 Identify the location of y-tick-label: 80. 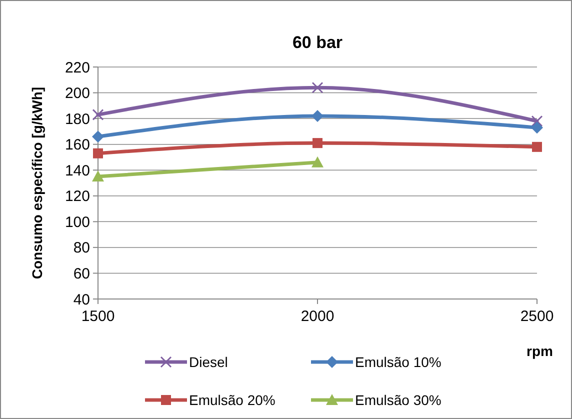
(81, 248).